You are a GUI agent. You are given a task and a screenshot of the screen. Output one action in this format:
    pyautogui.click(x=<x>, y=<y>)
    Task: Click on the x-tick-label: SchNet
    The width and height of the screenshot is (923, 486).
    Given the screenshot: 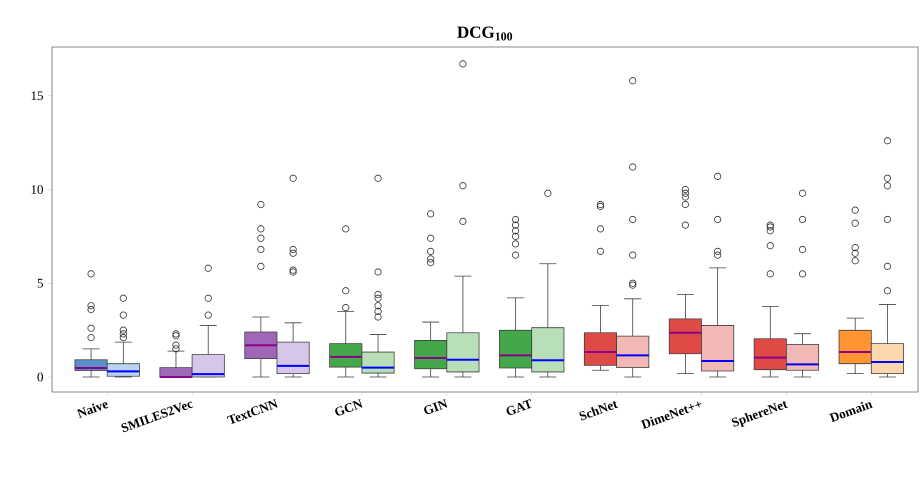 What is the action you would take?
    pyautogui.click(x=598, y=410)
    